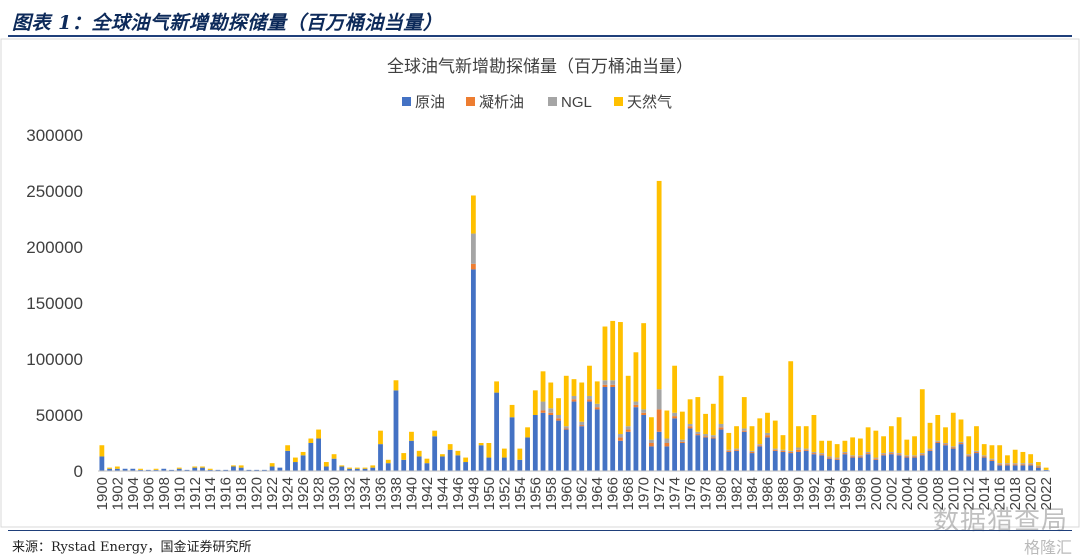 This screenshot has height=560, width=1080. What do you see at coordinates (430, 102) in the screenshot?
I see `legend-label: 原油` at bounding box center [430, 102].